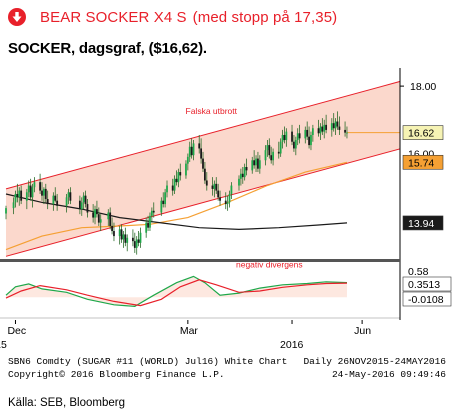 This screenshot has height=418, width=458. Describe the element at coordinates (423, 223) in the screenshot. I see `price-label-13-94: 13.94` at that location.